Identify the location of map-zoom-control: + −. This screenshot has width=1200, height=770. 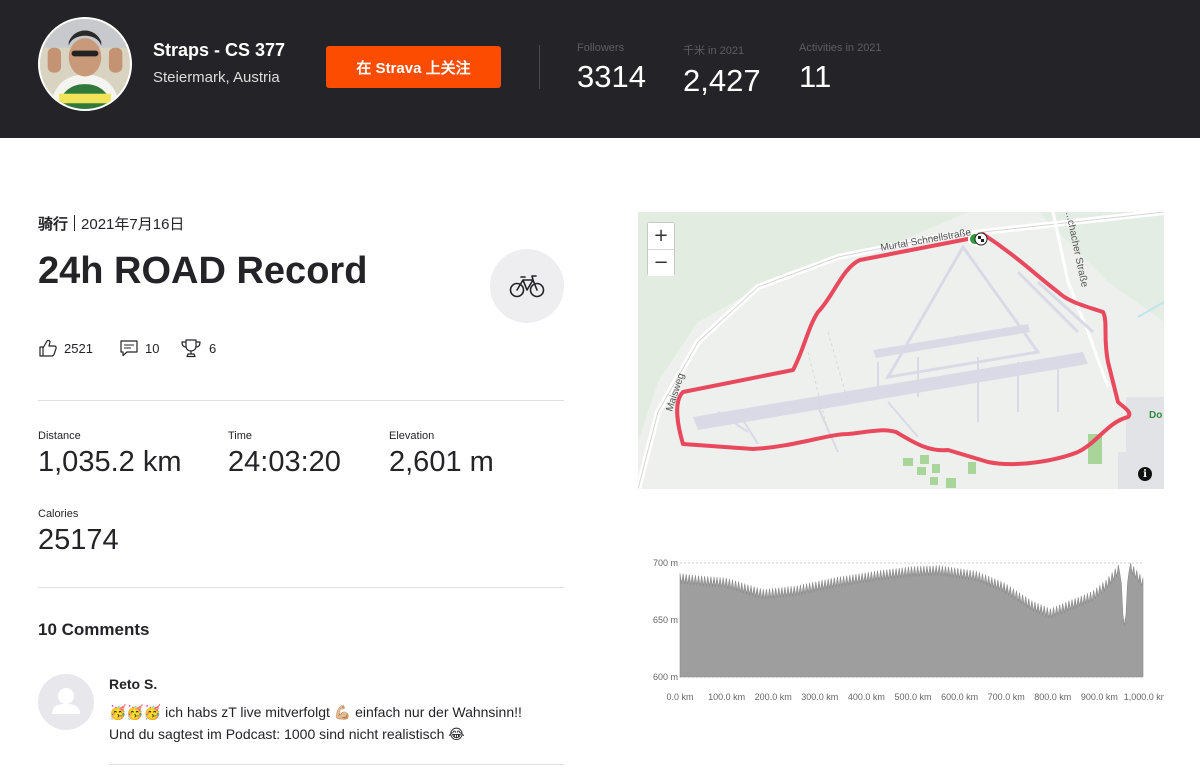
(661, 249).